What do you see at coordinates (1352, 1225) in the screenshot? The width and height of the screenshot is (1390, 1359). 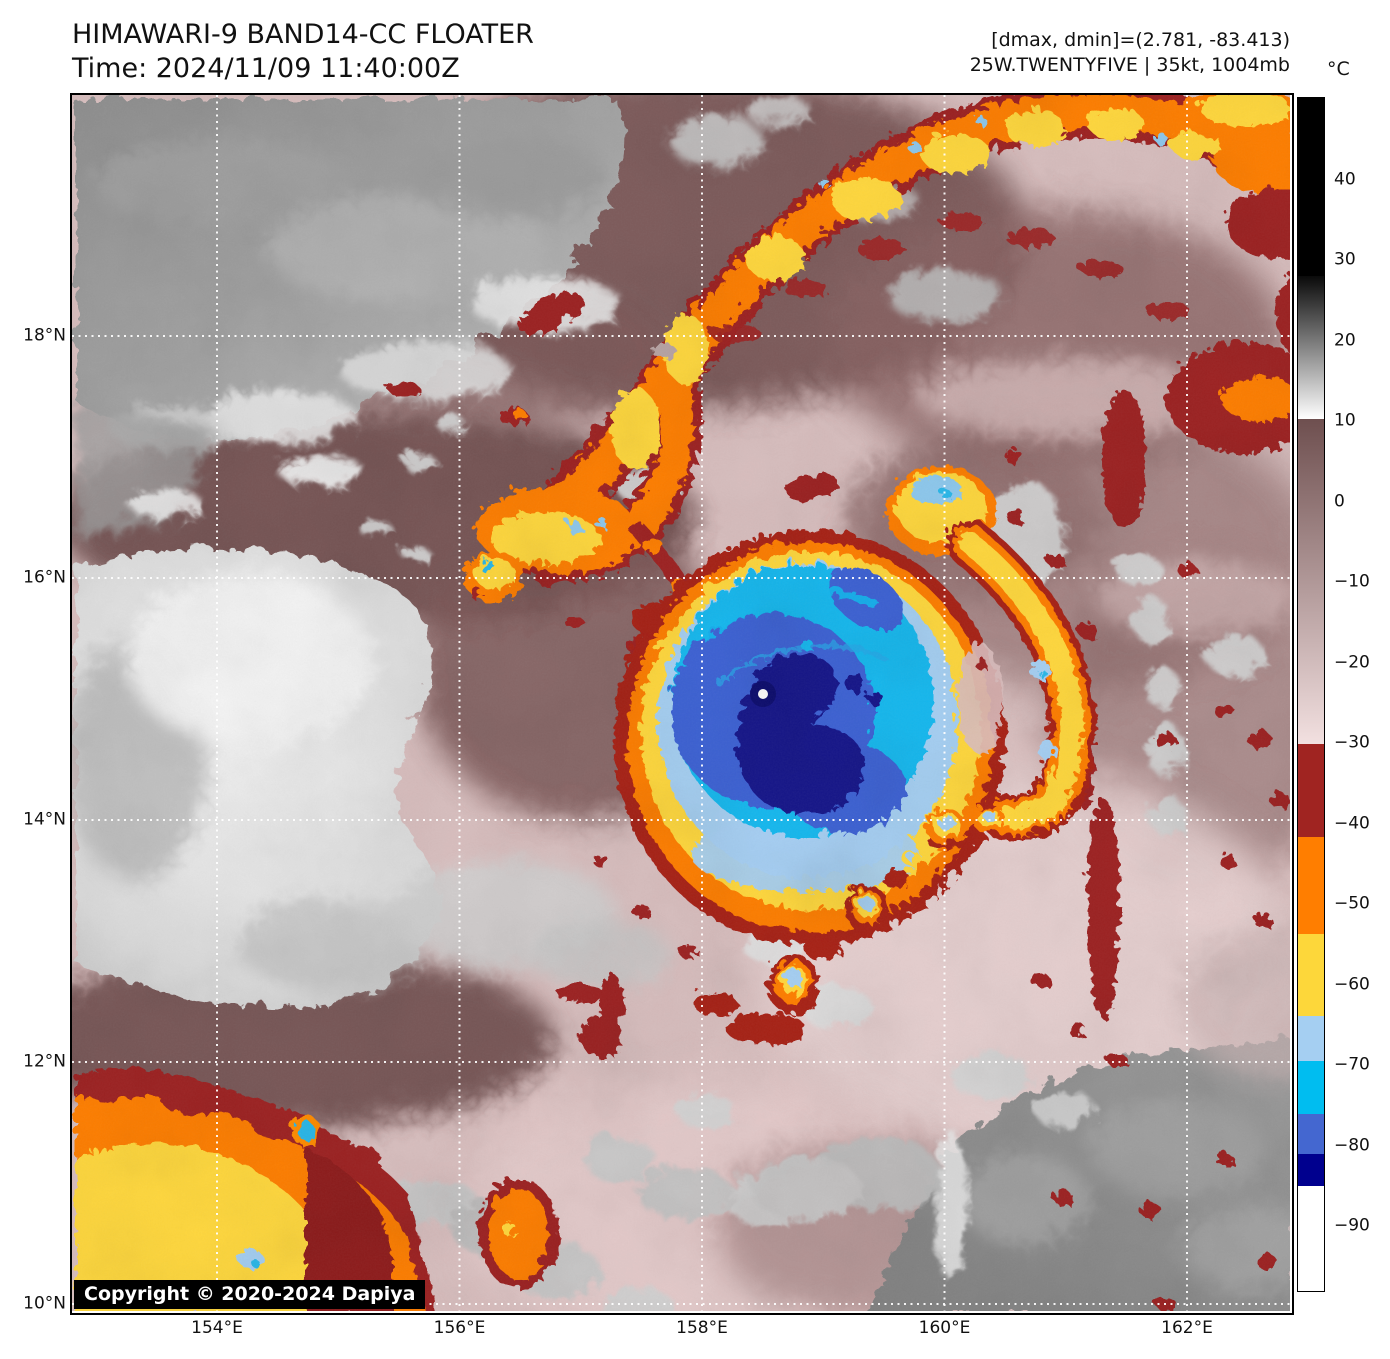 I see `colorbar-tick-label: −90` at bounding box center [1352, 1225].